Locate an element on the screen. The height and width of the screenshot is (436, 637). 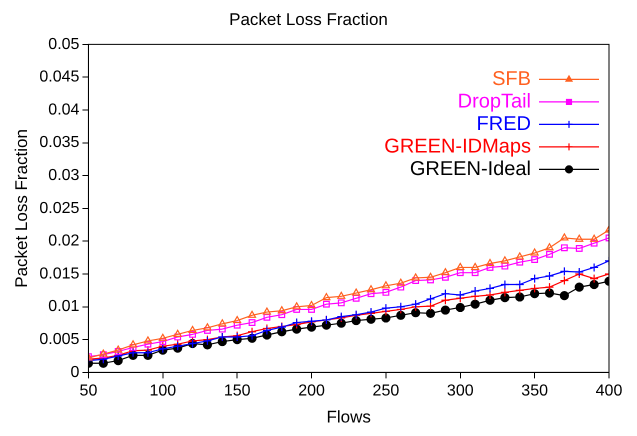
x-tick-label: 250 is located at coordinates (386, 391).